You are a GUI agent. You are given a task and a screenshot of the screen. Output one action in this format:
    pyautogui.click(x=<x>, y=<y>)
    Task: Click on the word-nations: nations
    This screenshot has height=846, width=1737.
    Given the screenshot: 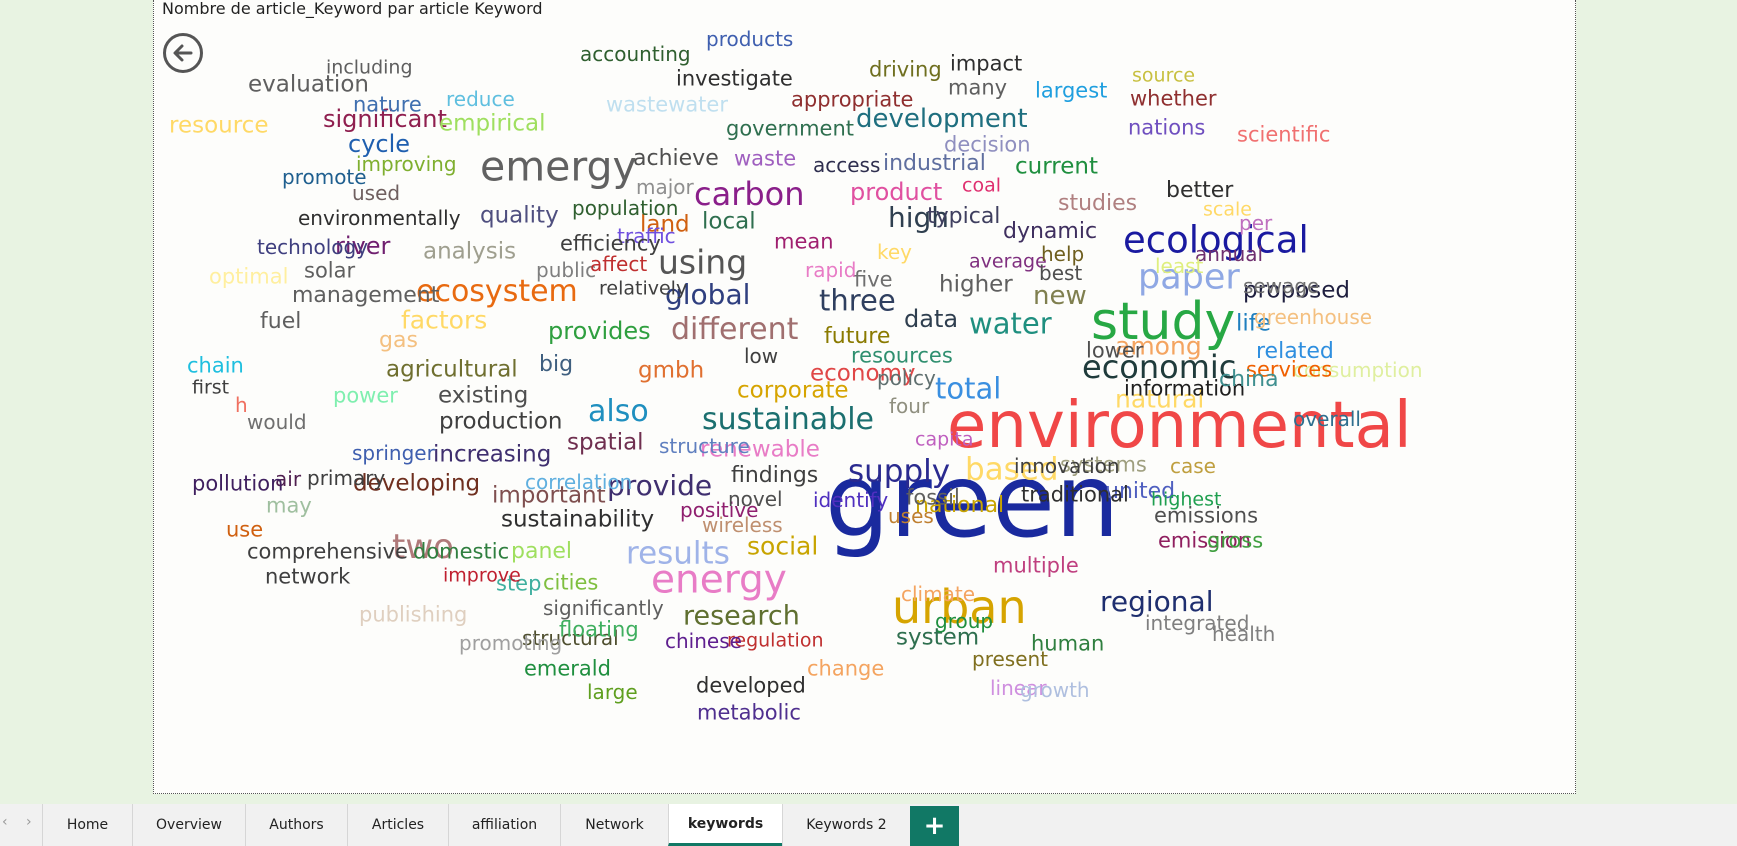 What is the action you would take?
    pyautogui.click(x=1167, y=127)
    